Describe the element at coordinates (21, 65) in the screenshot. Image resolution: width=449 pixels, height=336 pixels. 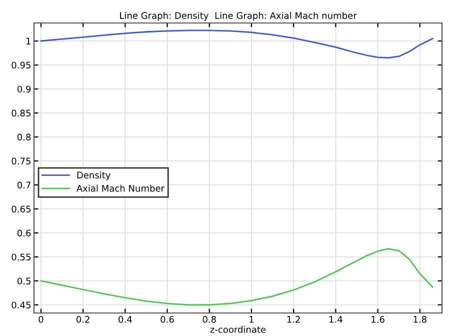
I see `y-tick-label: 0.95` at that location.